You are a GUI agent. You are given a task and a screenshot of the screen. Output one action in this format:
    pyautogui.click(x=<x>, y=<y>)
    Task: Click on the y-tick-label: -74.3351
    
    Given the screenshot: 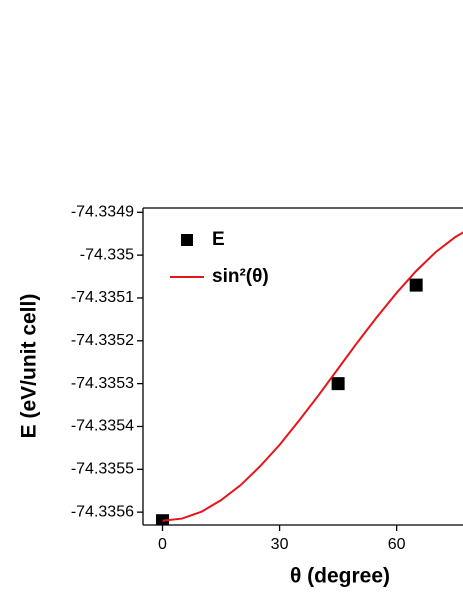 What is the action you would take?
    pyautogui.click(x=102, y=297)
    